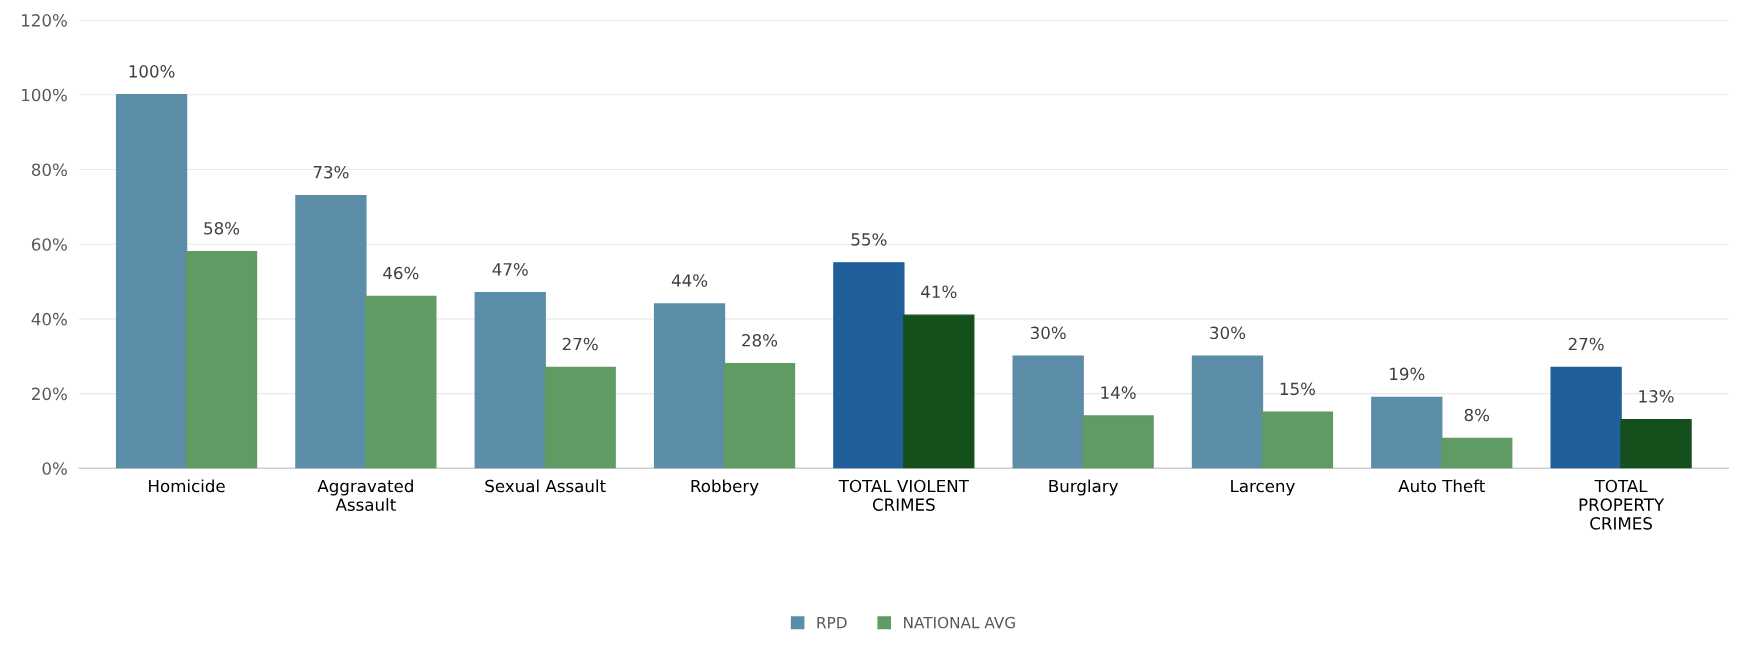 Image resolution: width=1755 pixels, height=669 pixels. What do you see at coordinates (1083, 487) in the screenshot?
I see `x-tick-label: Burglary` at bounding box center [1083, 487].